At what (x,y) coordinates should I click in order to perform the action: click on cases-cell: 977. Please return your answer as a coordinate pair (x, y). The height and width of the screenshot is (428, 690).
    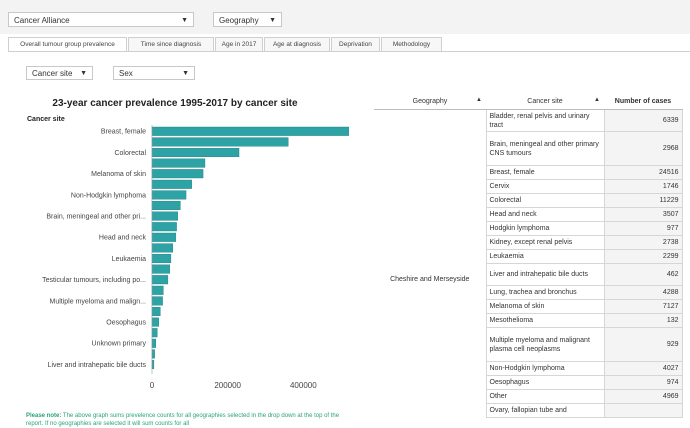
    Looking at the image, I should click on (643, 228).